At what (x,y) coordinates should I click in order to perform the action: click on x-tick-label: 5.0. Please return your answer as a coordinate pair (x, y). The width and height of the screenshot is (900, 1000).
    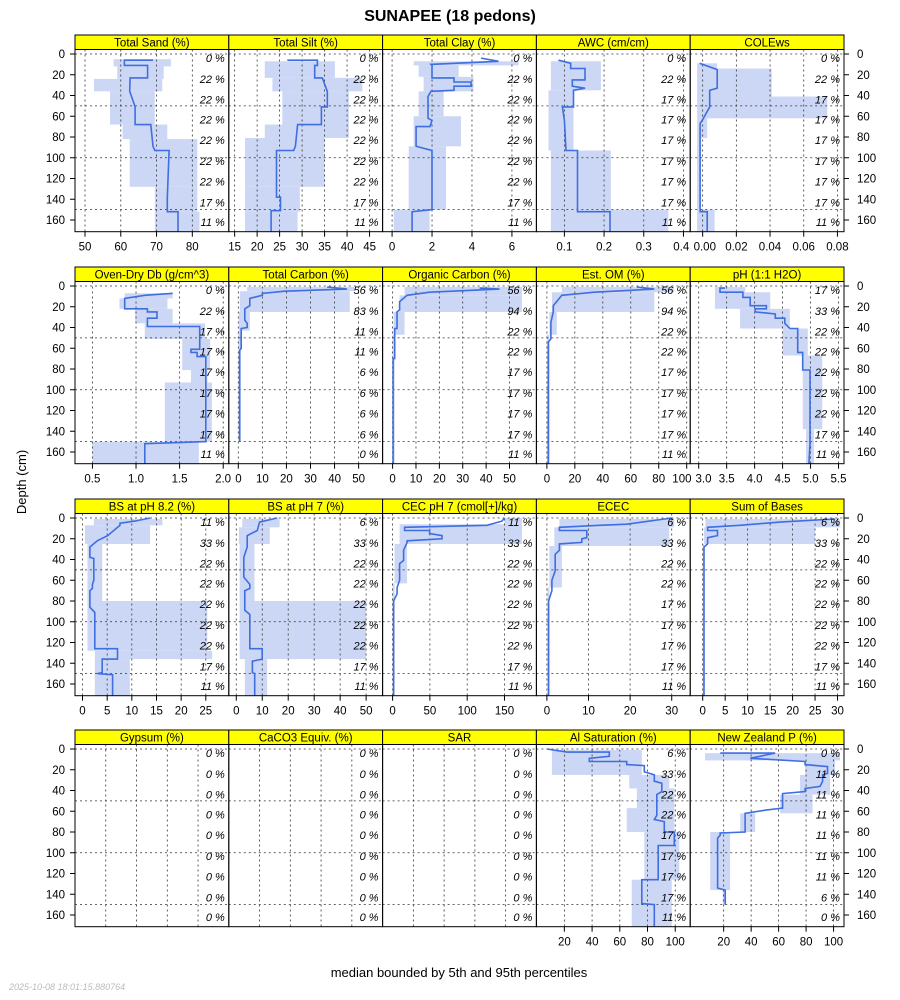
    Looking at the image, I should click on (811, 480).